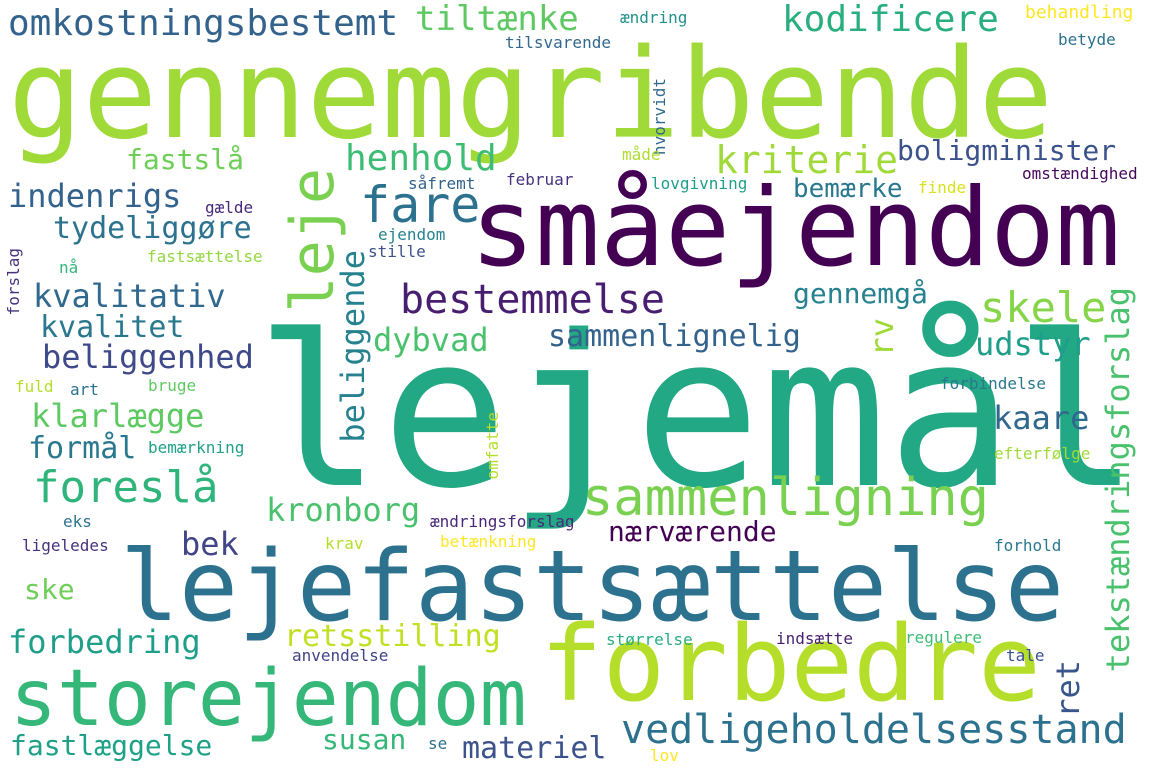 The width and height of the screenshot is (1155, 770). What do you see at coordinates (148, 357) in the screenshot?
I see `word-beliggenhed: beliggenhed` at bounding box center [148, 357].